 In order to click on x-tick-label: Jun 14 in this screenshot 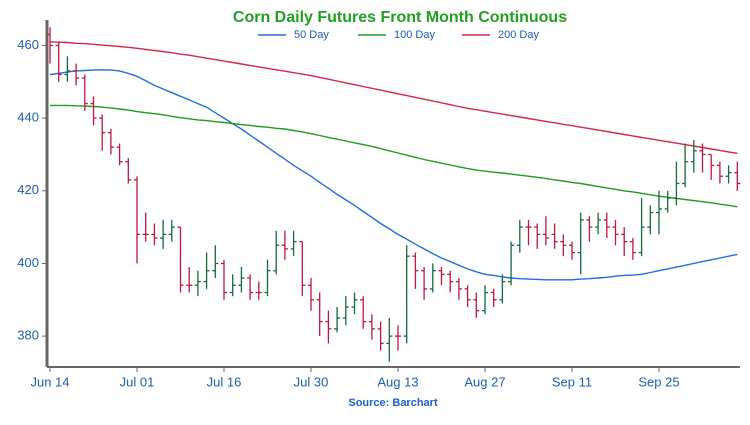, I will do `click(49, 381)`.